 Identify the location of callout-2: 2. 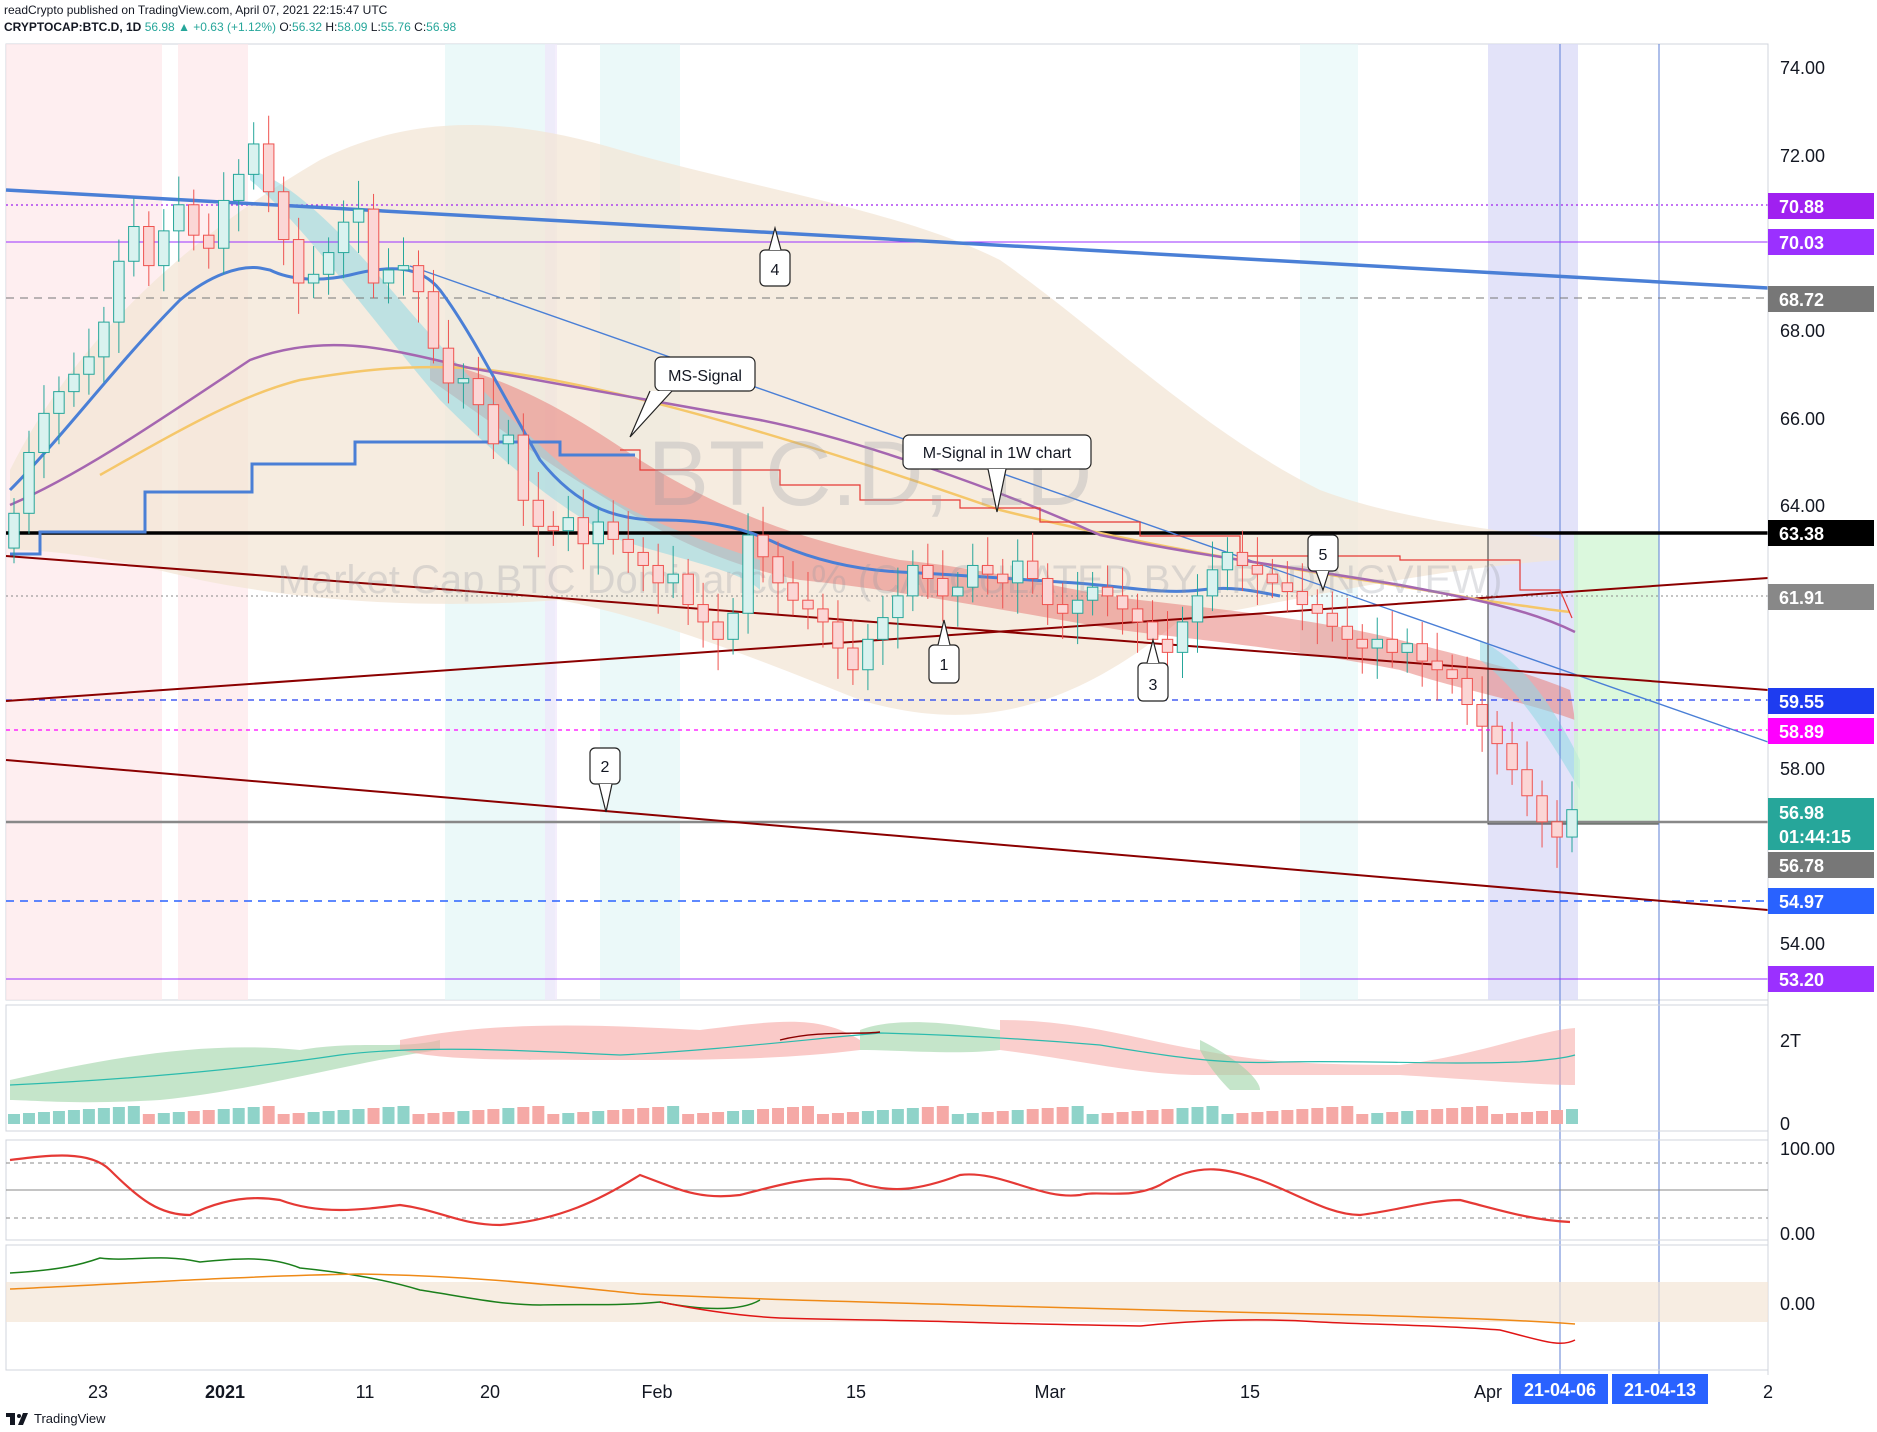
(605, 780).